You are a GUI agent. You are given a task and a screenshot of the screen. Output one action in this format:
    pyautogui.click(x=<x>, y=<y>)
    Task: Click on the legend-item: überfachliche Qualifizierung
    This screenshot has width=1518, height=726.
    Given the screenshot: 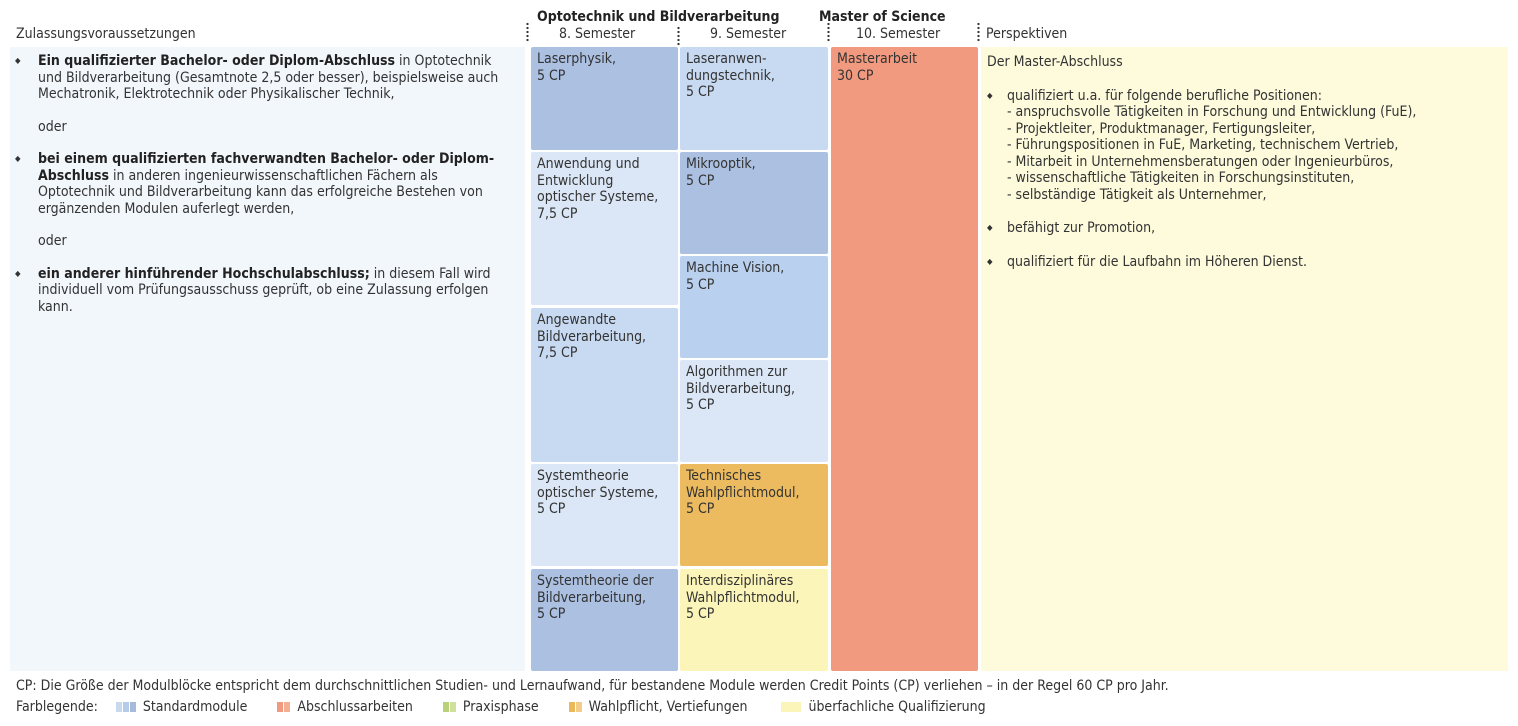 What is the action you would take?
    pyautogui.click(x=883, y=707)
    